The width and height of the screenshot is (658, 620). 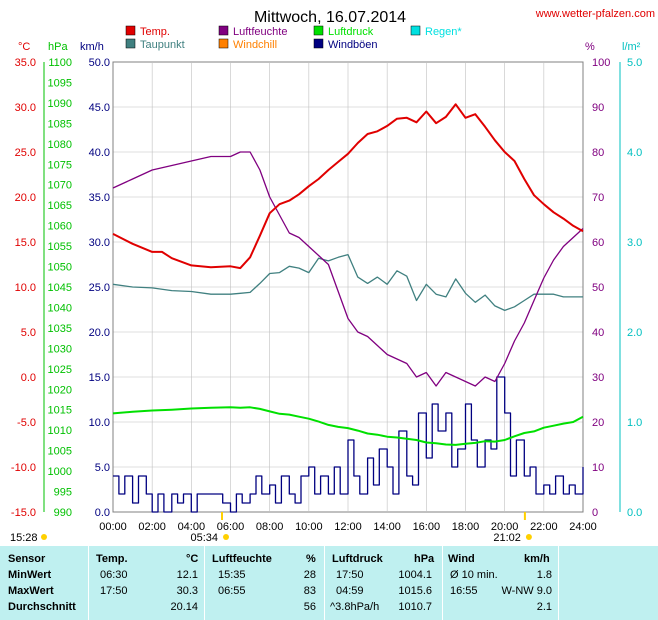 What do you see at coordinates (60, 104) in the screenshot?
I see `pressure-tick-label: 1090` at bounding box center [60, 104].